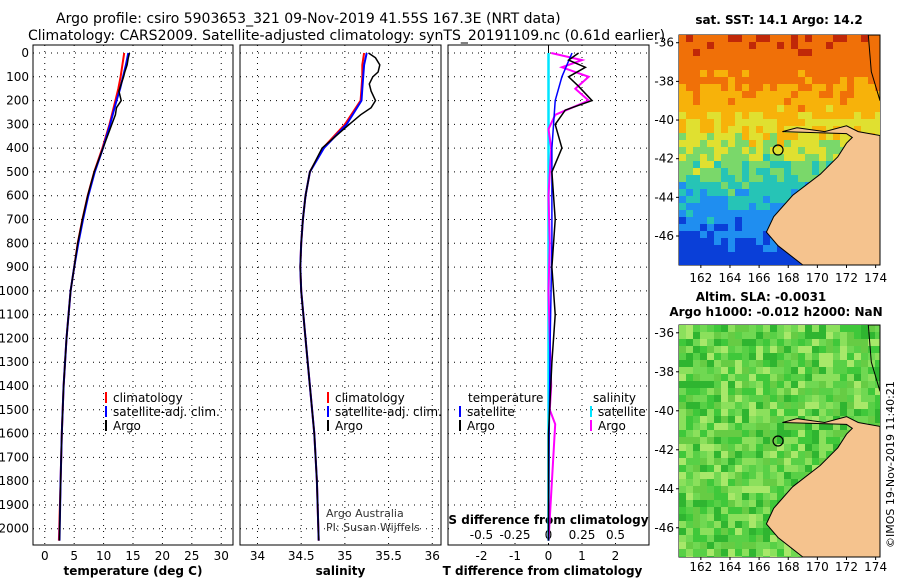 This screenshot has height=580, width=900. What do you see at coordinates (874, 358) in the screenshot?
I see `north-island-outline` at bounding box center [874, 358].